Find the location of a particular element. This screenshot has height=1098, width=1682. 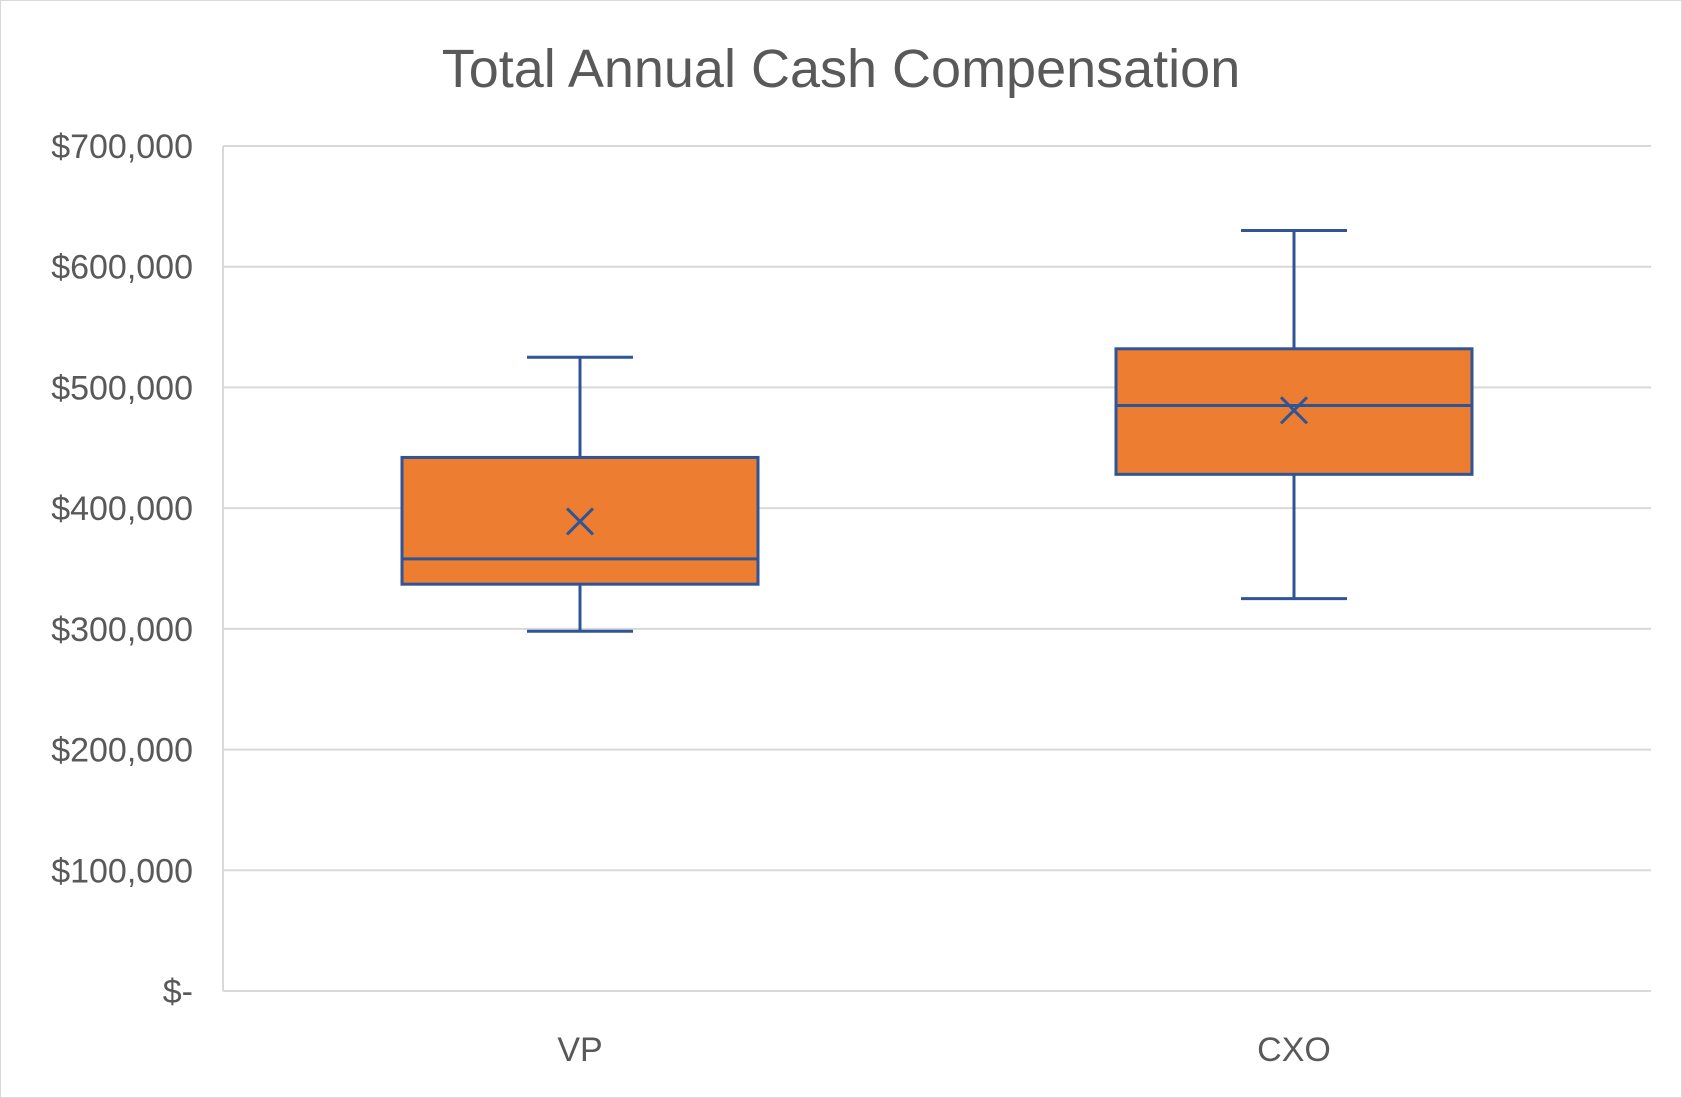

x-tick-label: CXO is located at coordinates (1294, 1050).